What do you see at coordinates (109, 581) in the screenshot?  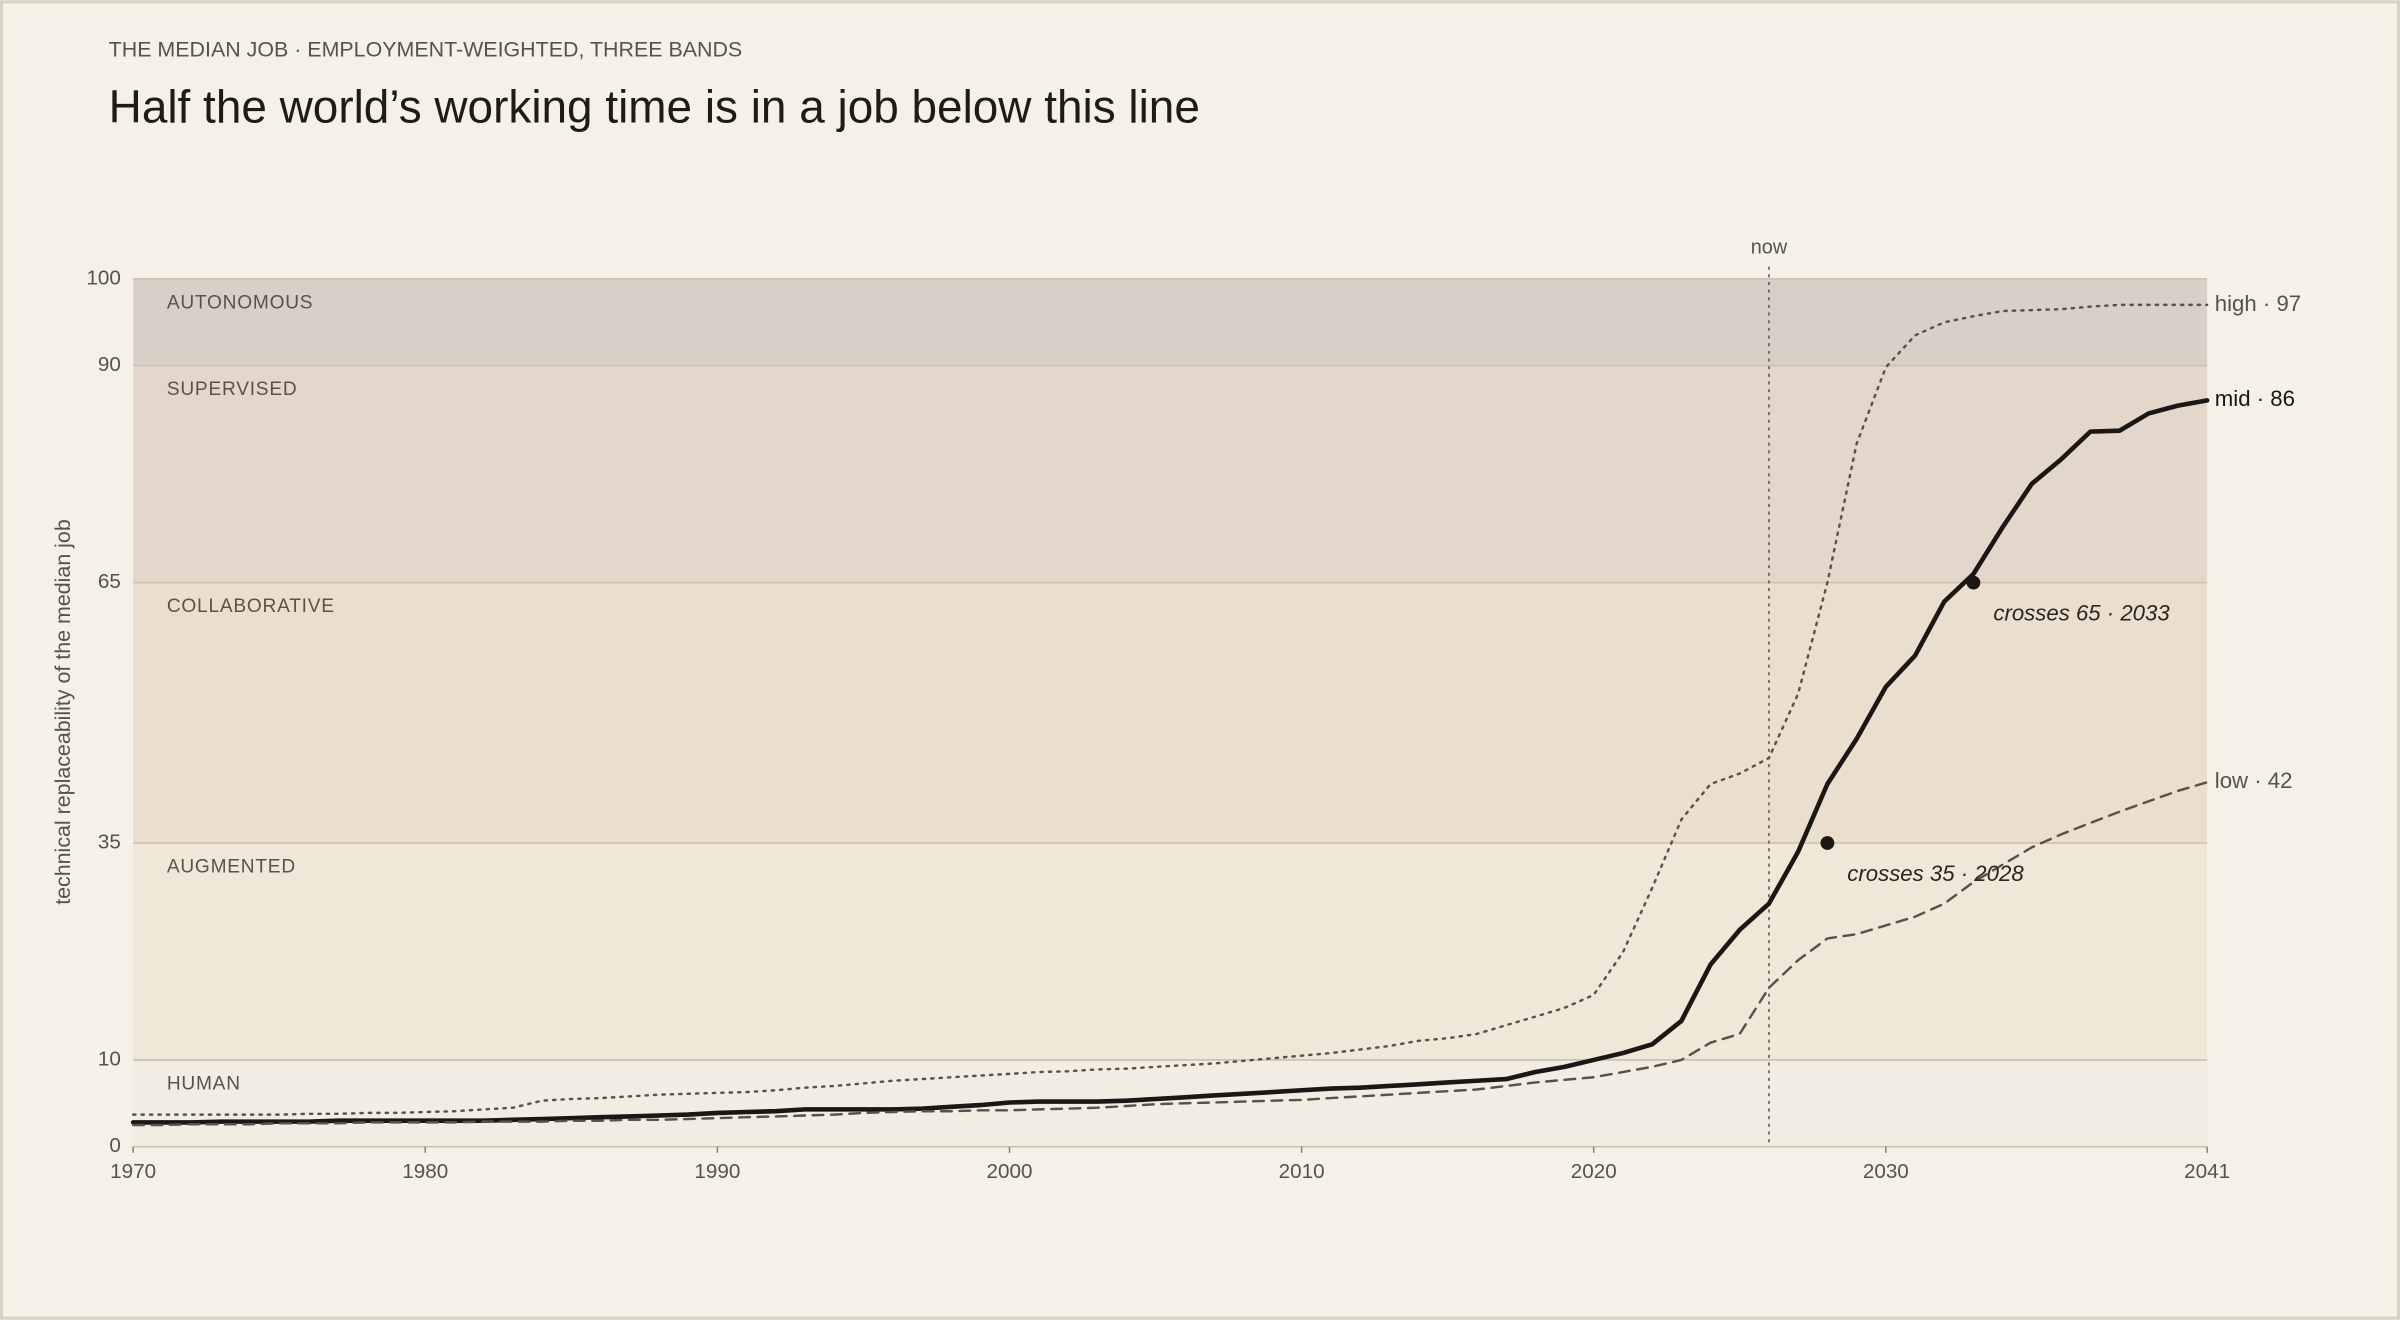 I see `y-tick-label: 65` at bounding box center [109, 581].